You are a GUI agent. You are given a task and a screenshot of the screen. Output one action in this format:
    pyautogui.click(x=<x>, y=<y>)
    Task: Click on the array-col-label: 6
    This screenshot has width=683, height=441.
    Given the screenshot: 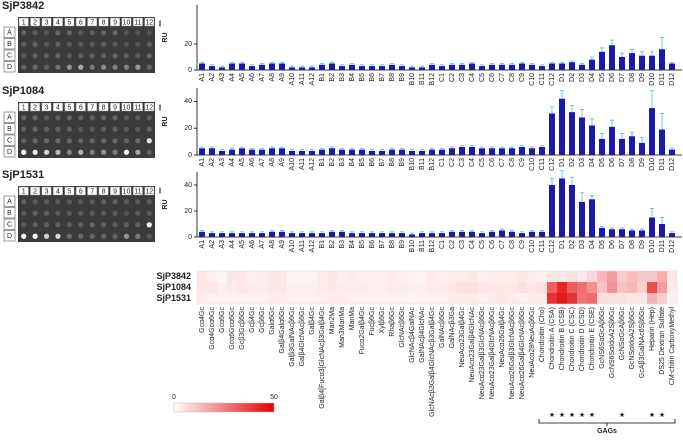 What is the action you would take?
    pyautogui.click(x=81, y=107)
    